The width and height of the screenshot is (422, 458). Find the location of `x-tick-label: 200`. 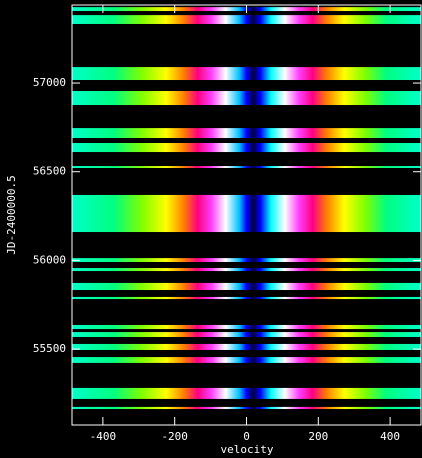

x-tick-label: 200 is located at coordinates (318, 436).